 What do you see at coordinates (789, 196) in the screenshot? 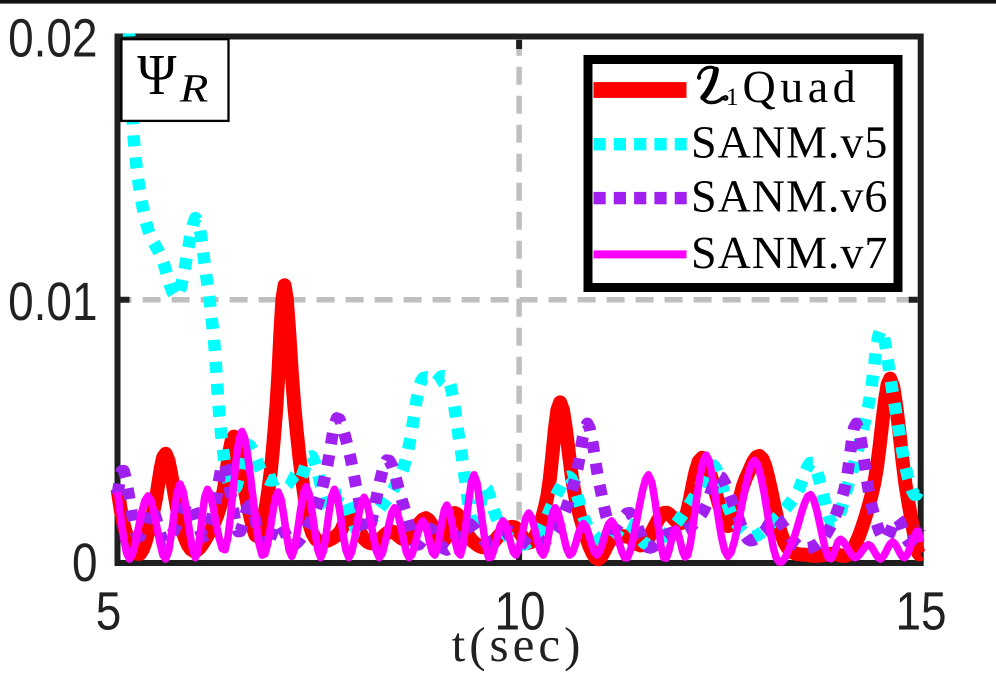
I see `svg-text: SANM.v6` at bounding box center [789, 196].